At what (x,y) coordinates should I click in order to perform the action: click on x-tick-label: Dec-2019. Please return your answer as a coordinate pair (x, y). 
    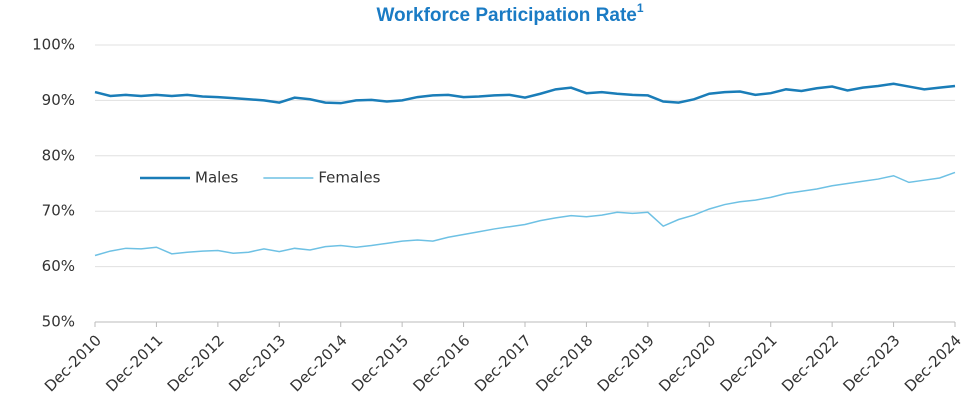
    Looking at the image, I should click on (626, 363).